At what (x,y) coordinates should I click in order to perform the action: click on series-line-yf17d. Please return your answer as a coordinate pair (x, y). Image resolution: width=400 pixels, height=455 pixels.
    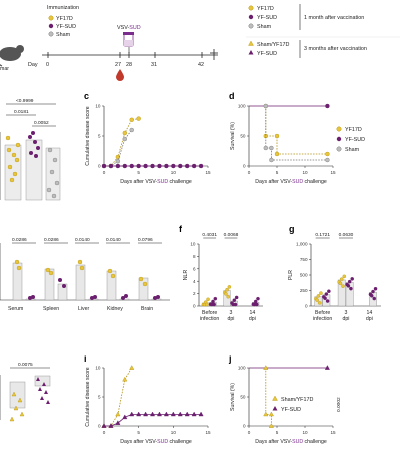
    Looking at the image, I should click on (118, 397).